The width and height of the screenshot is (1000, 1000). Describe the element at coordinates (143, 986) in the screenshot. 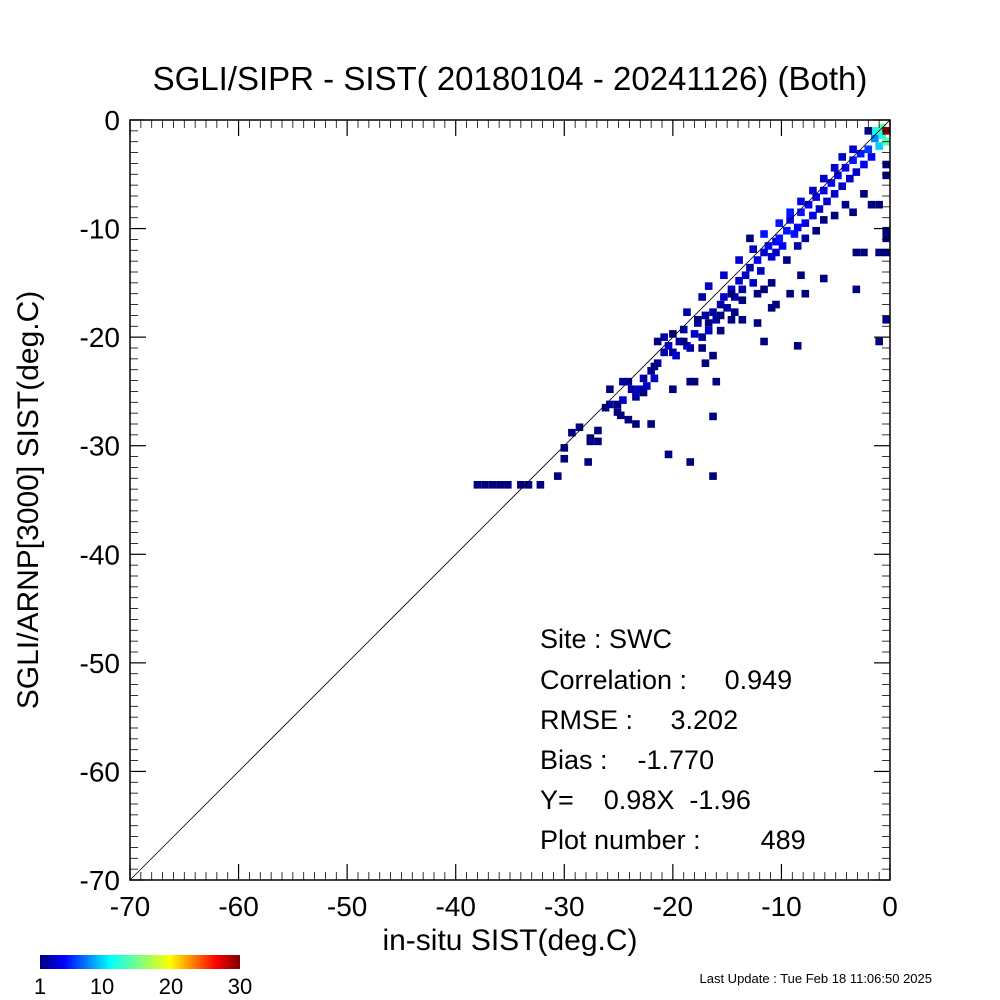

I see `colorbar-labels: 1 10 20 30` at that location.